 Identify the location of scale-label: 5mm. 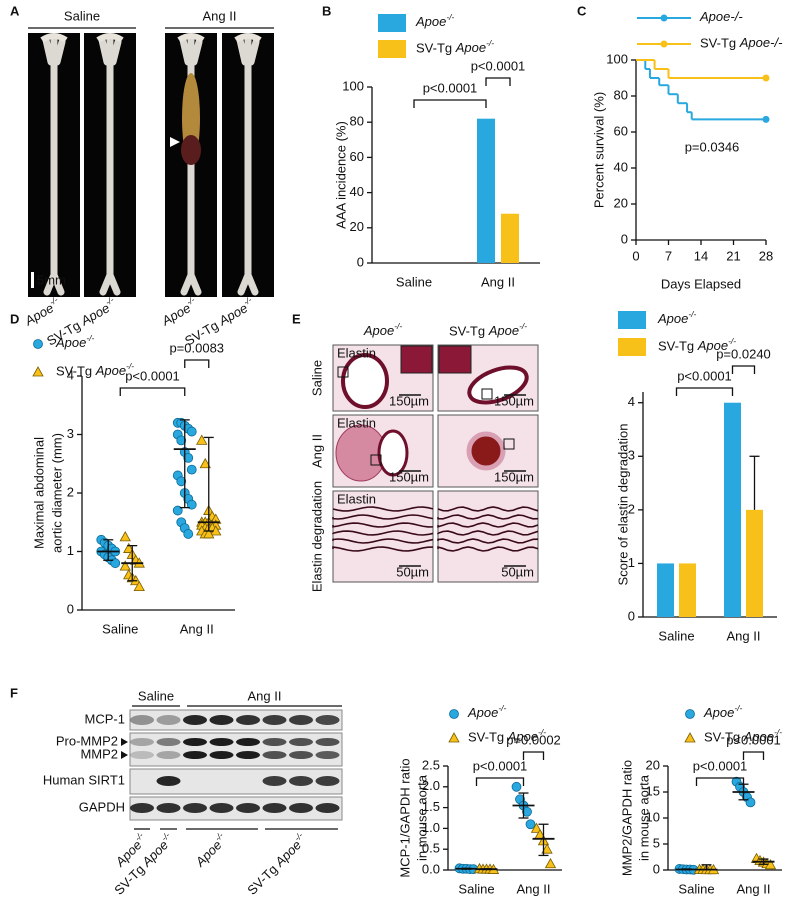
(51, 279).